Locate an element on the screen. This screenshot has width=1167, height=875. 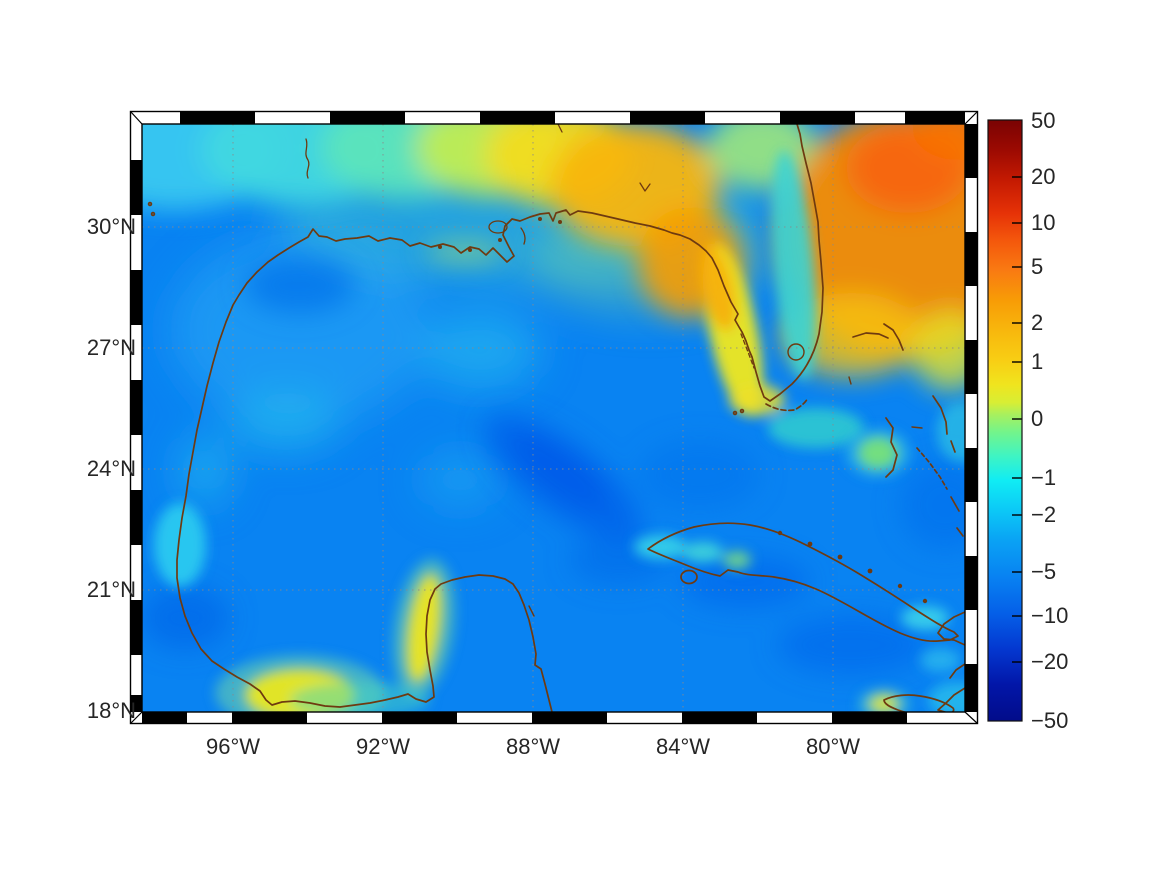
y-tick-label: 24°N is located at coordinates (111, 468).